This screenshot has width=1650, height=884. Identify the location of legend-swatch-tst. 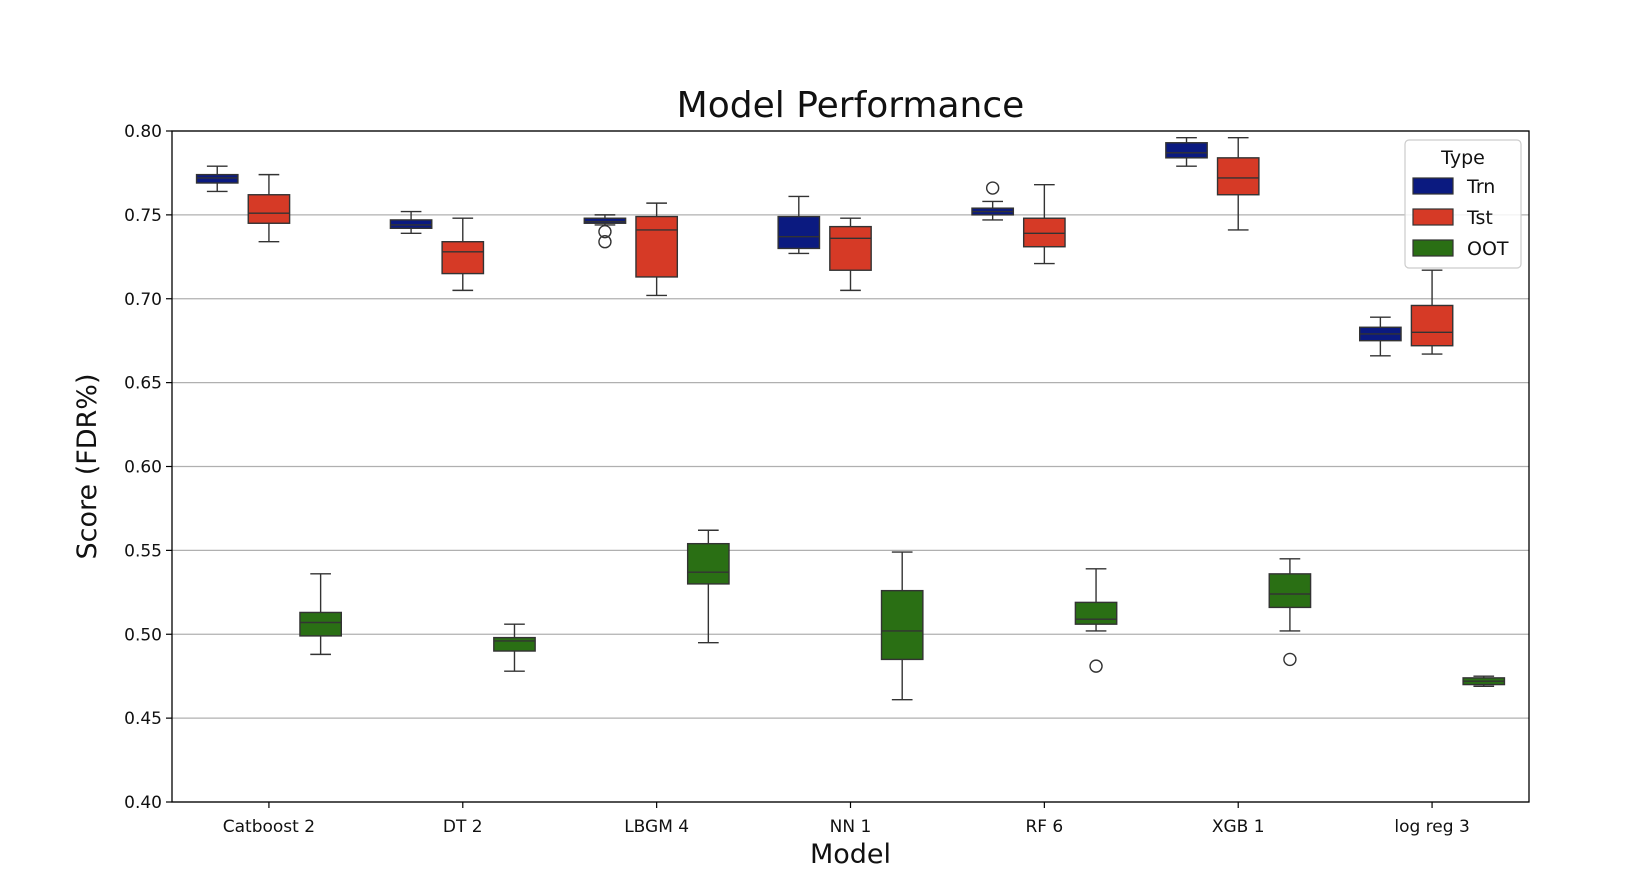
(1433, 217).